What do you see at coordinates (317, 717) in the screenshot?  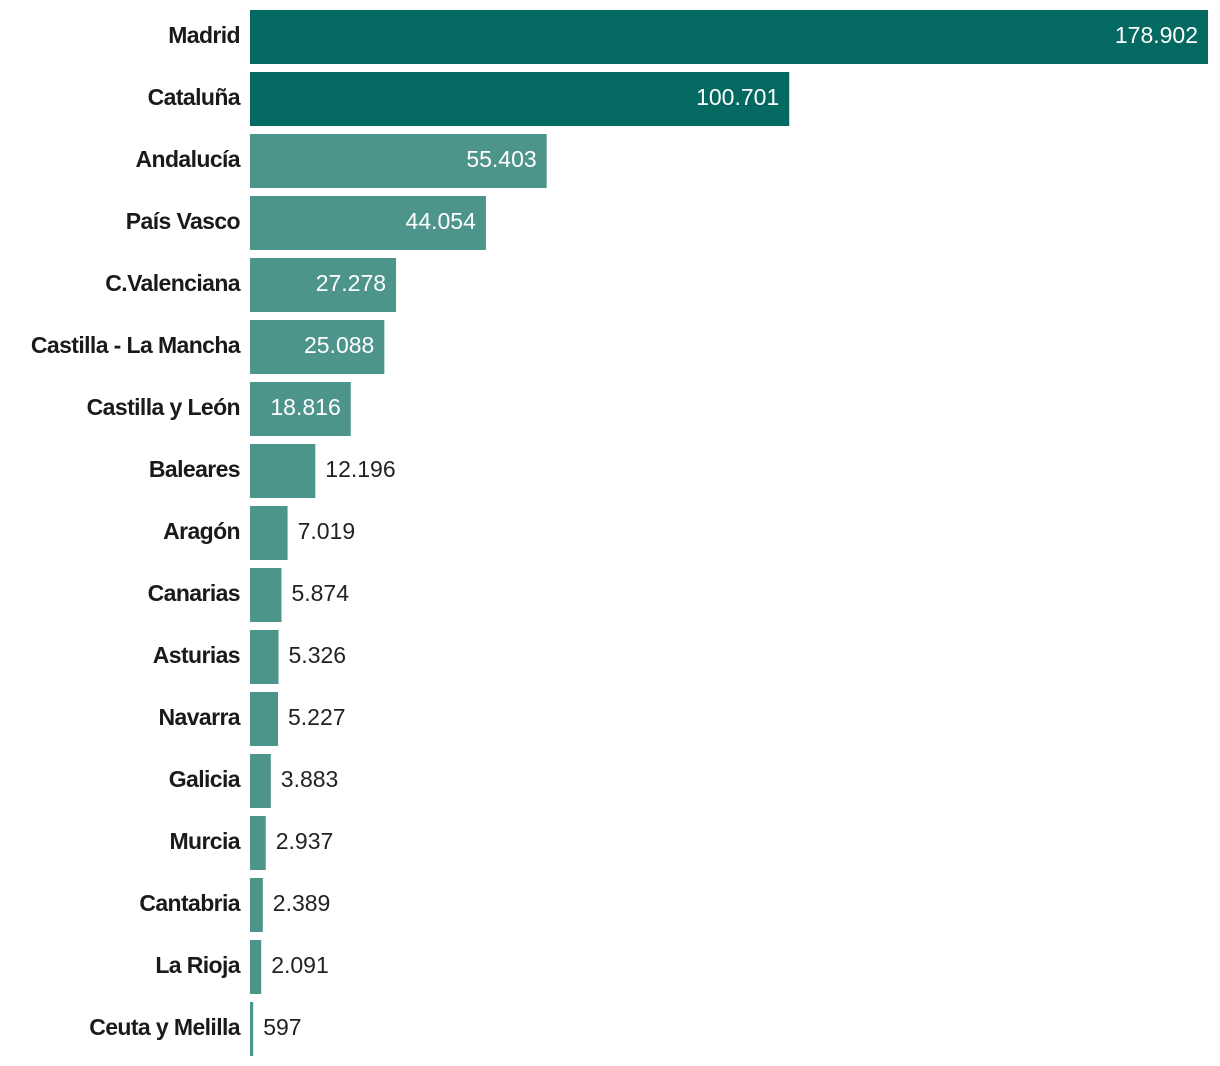 I see `data-label: 5.227` at bounding box center [317, 717].